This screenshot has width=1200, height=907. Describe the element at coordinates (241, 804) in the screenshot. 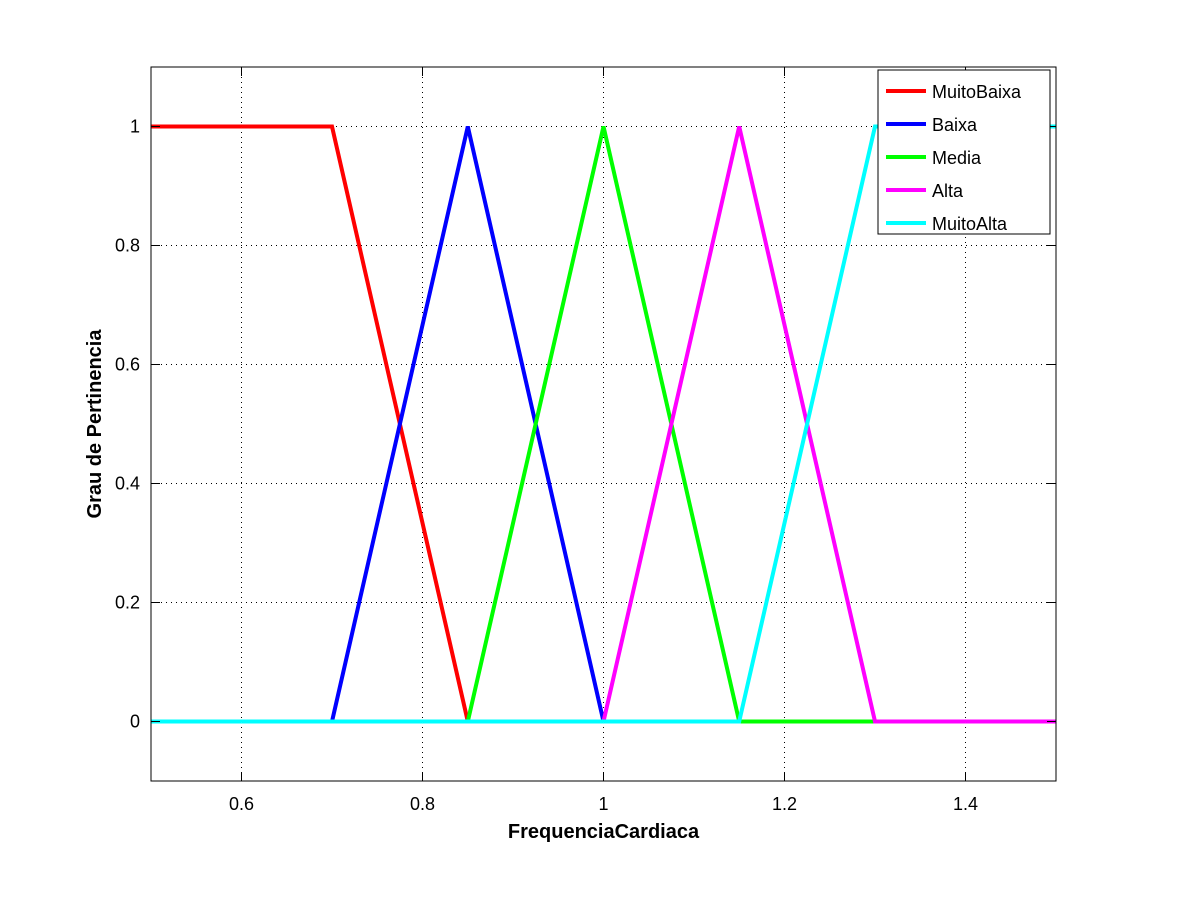

I see `x-tick-label: 0.6` at that location.